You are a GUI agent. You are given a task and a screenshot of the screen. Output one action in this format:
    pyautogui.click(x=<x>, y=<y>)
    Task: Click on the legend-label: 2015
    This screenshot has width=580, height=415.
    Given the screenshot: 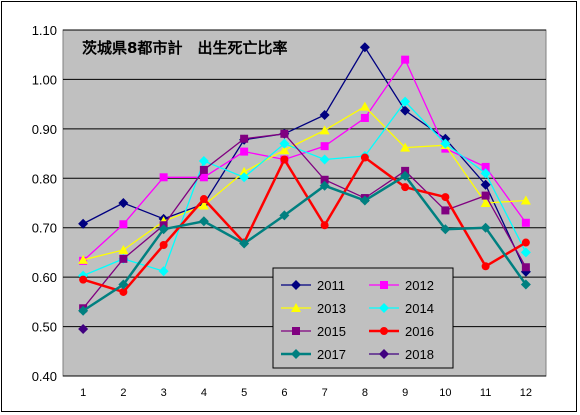 What is the action you would take?
    pyautogui.click(x=331, y=331)
    